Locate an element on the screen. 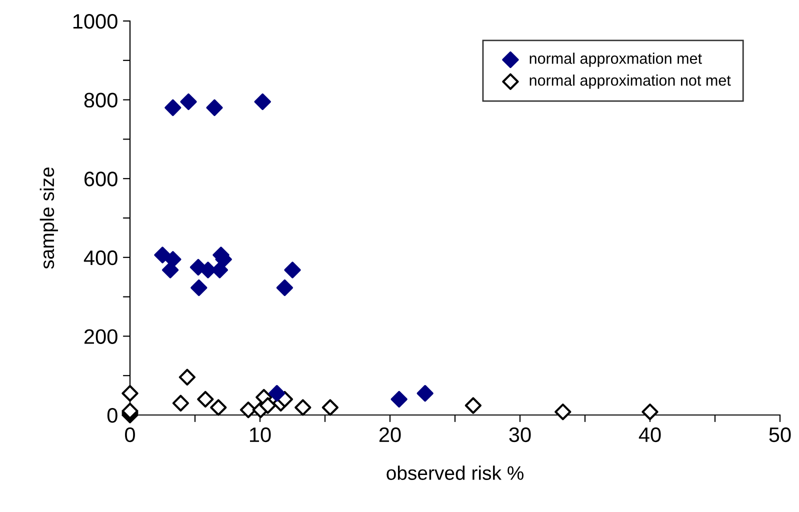 Image resolution: width=799 pixels, height=512 pixels. x-axis-title: observed risk % is located at coordinates (455, 473).